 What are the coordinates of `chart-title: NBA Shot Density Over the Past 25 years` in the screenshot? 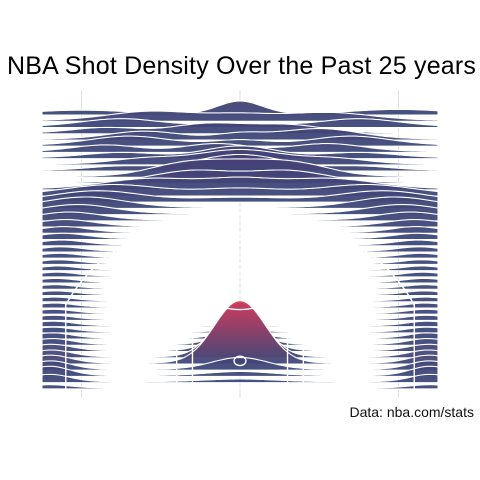 It's located at (242, 66).